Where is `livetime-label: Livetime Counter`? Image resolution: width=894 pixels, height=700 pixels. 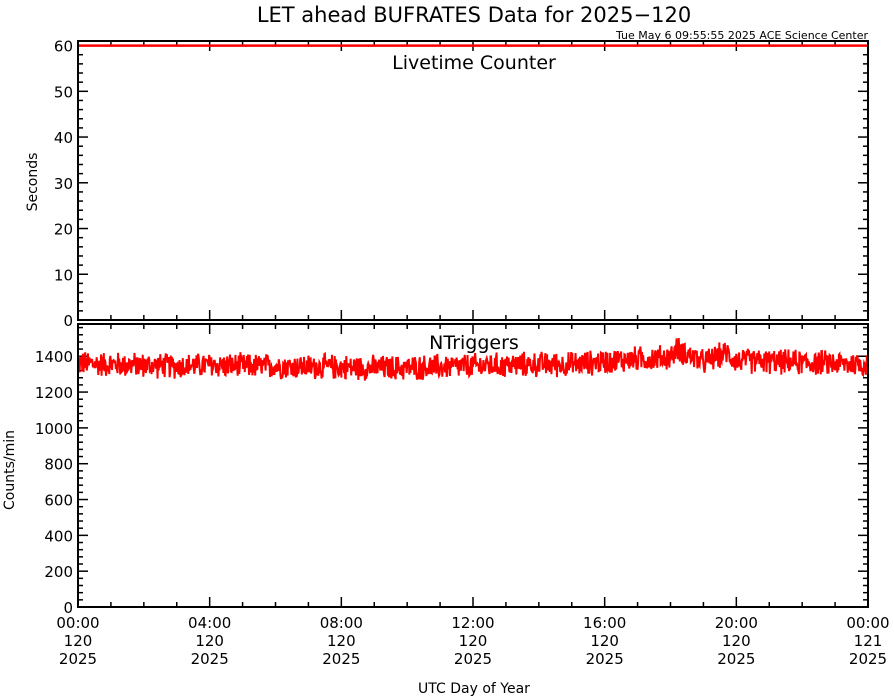
livetime-label: Livetime Counter is located at coordinates (474, 63).